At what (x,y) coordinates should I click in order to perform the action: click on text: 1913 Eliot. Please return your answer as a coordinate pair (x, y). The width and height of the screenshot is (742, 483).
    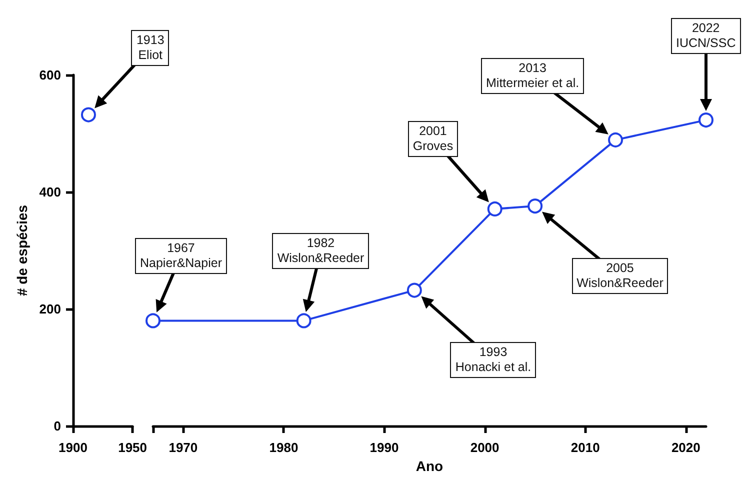
    Looking at the image, I should click on (150, 48).